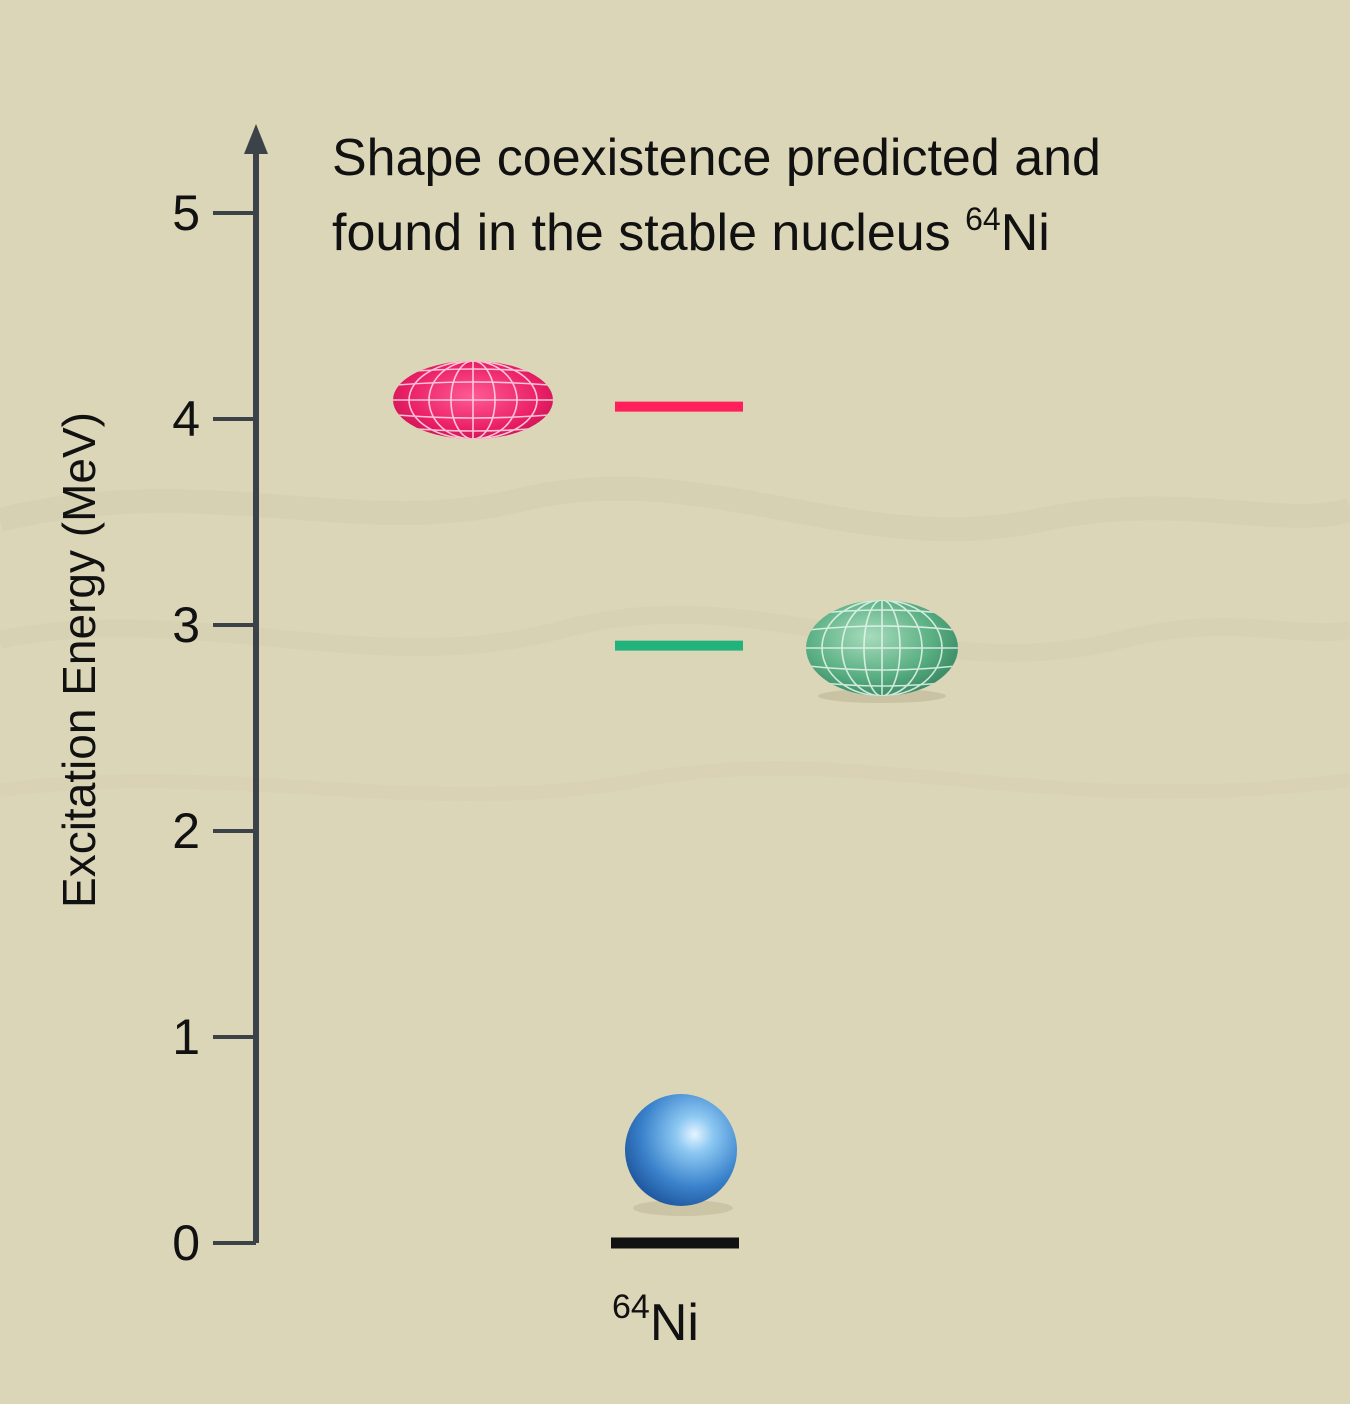 The image size is (1350, 1409). What do you see at coordinates (882, 651) in the screenshot?
I see `oblate-nucleus-icon` at bounding box center [882, 651].